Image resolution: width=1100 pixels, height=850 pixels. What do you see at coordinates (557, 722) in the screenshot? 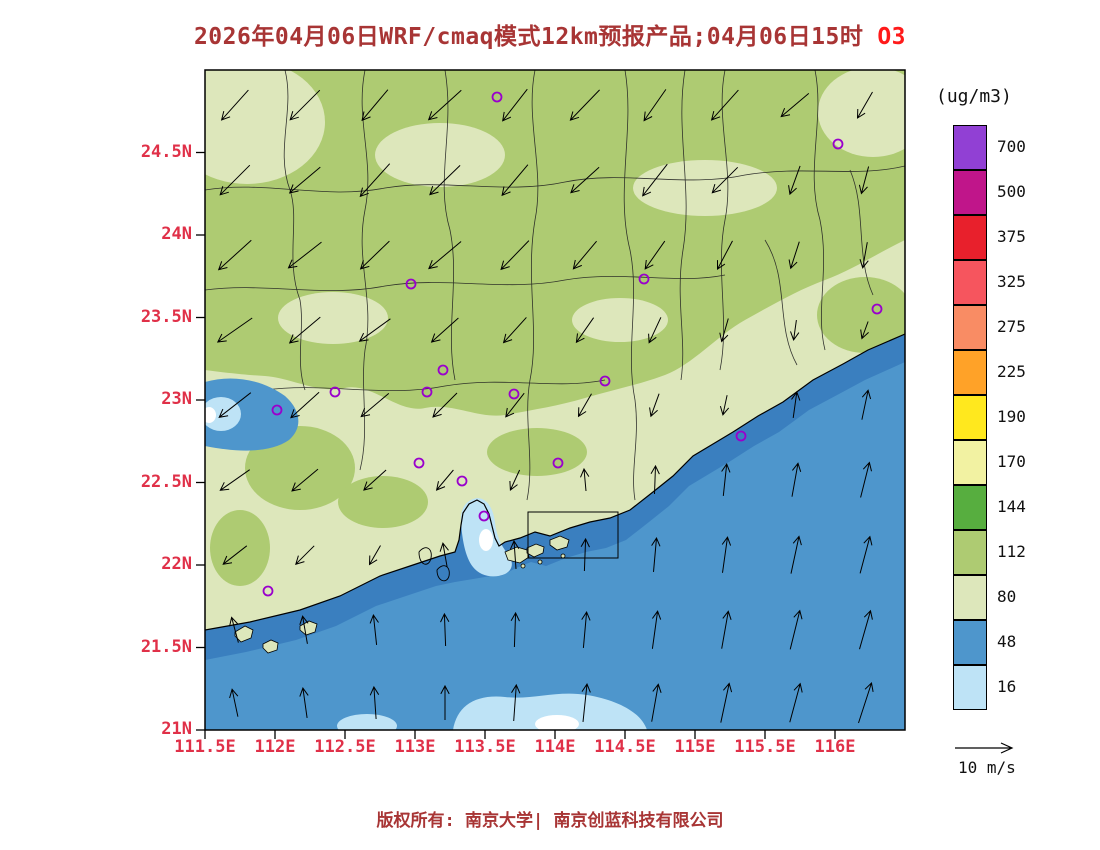
I see `south-white-patch` at bounding box center [557, 722].